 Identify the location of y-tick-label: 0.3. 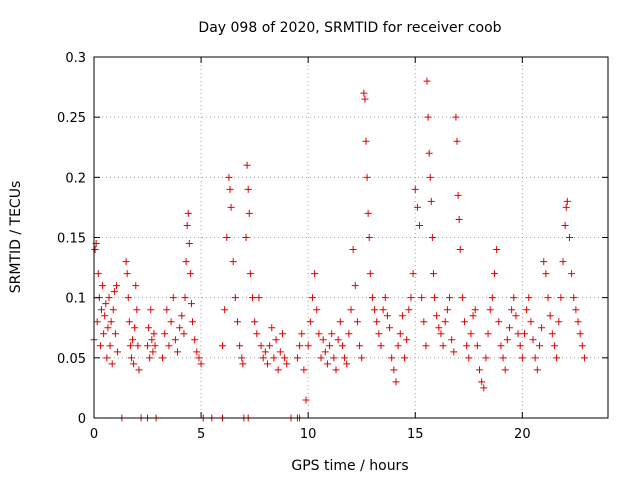
(75, 58).